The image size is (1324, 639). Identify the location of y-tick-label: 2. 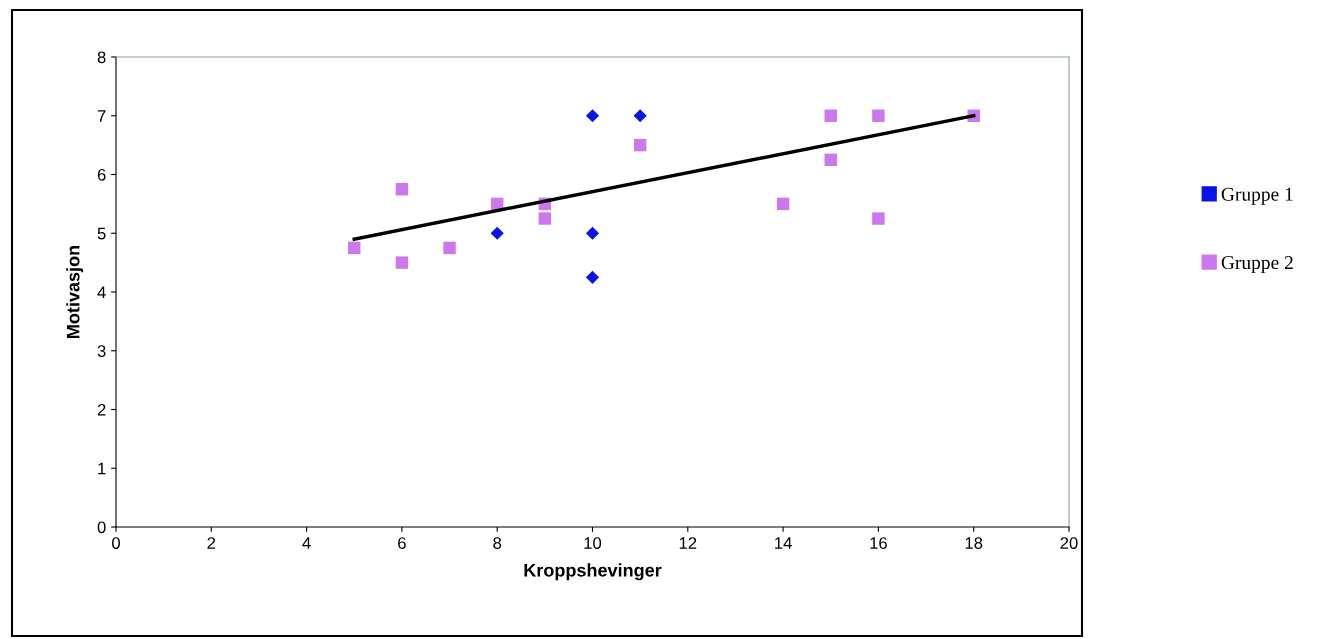
(101, 409).